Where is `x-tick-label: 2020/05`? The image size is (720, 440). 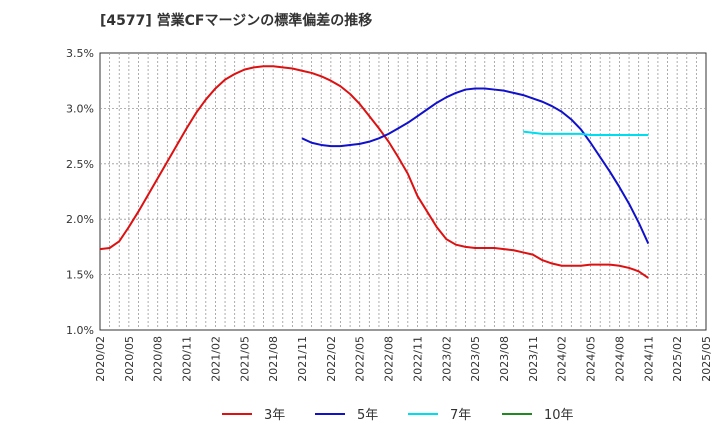
x-tick-label: 2020/05 is located at coordinates (129, 359).